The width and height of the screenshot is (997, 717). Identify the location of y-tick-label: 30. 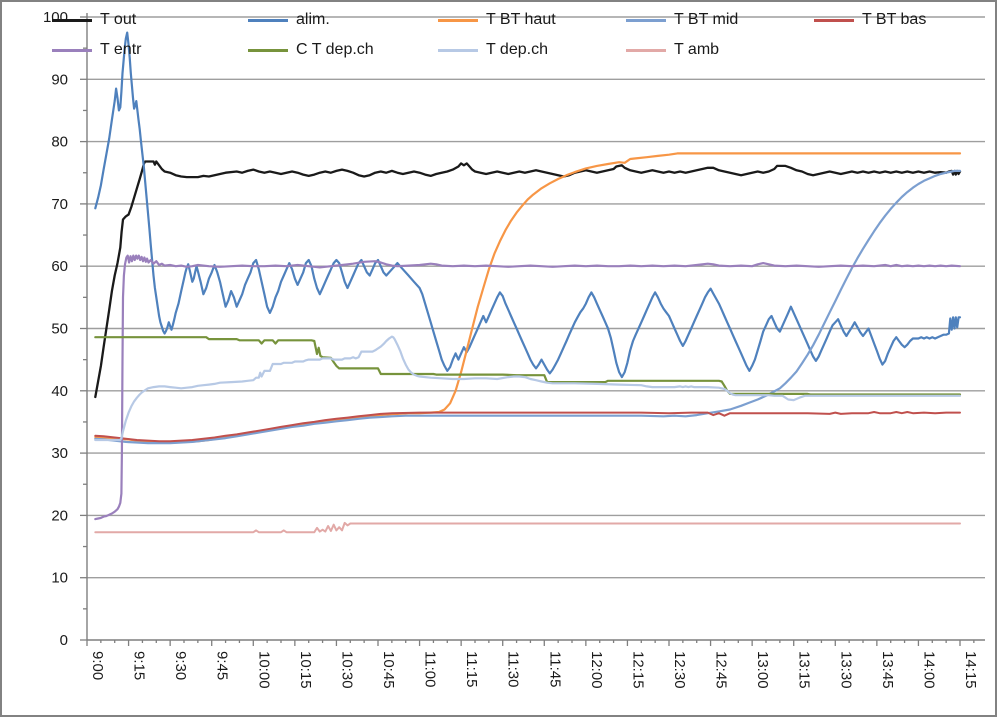
(59, 453).